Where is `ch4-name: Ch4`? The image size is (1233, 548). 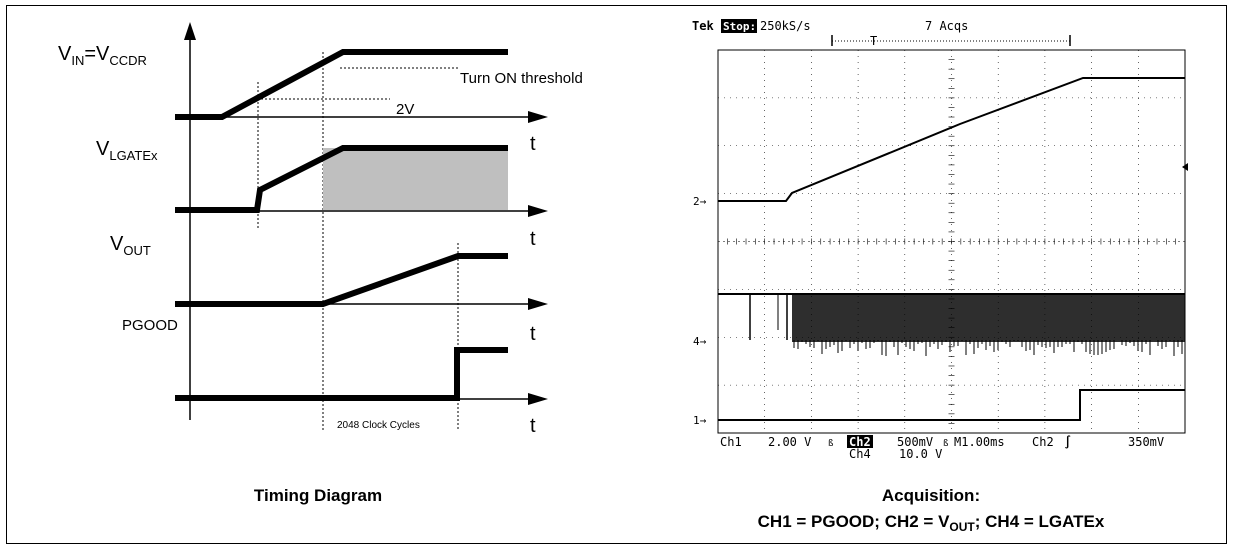
ch4-name: Ch4 is located at coordinates (860, 454).